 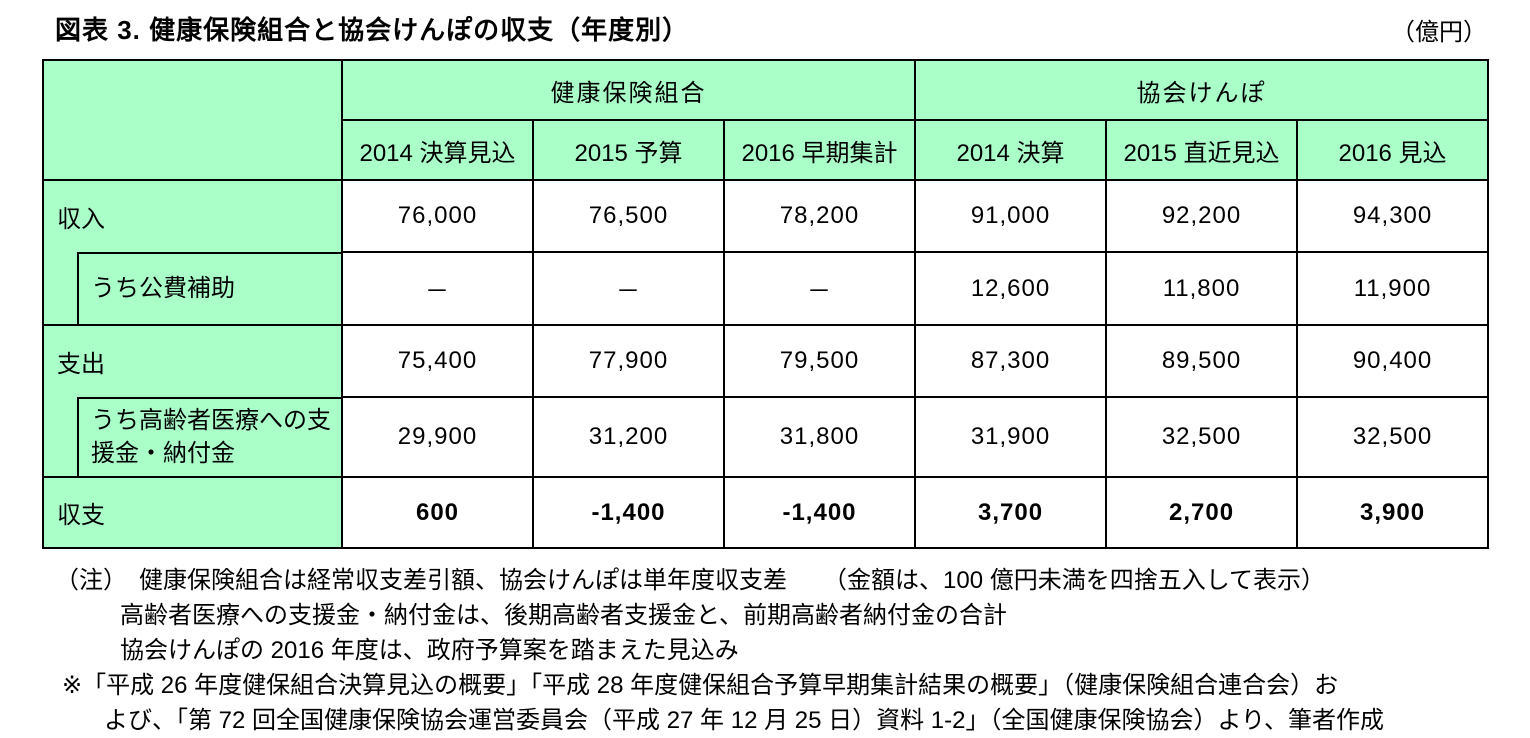 I want to click on unit-label: （億円）, so click(x=1439, y=32).